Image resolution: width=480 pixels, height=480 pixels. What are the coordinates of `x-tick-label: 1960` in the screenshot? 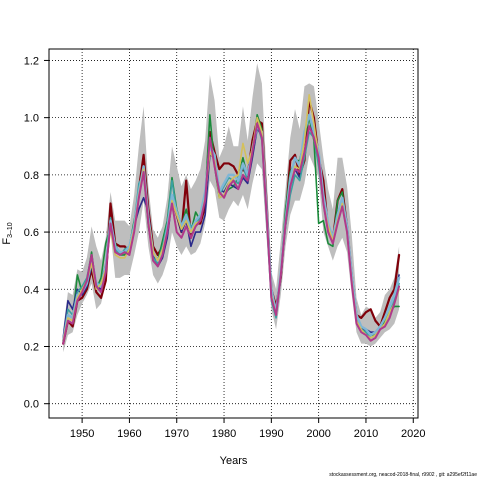 It's located at (129, 434).